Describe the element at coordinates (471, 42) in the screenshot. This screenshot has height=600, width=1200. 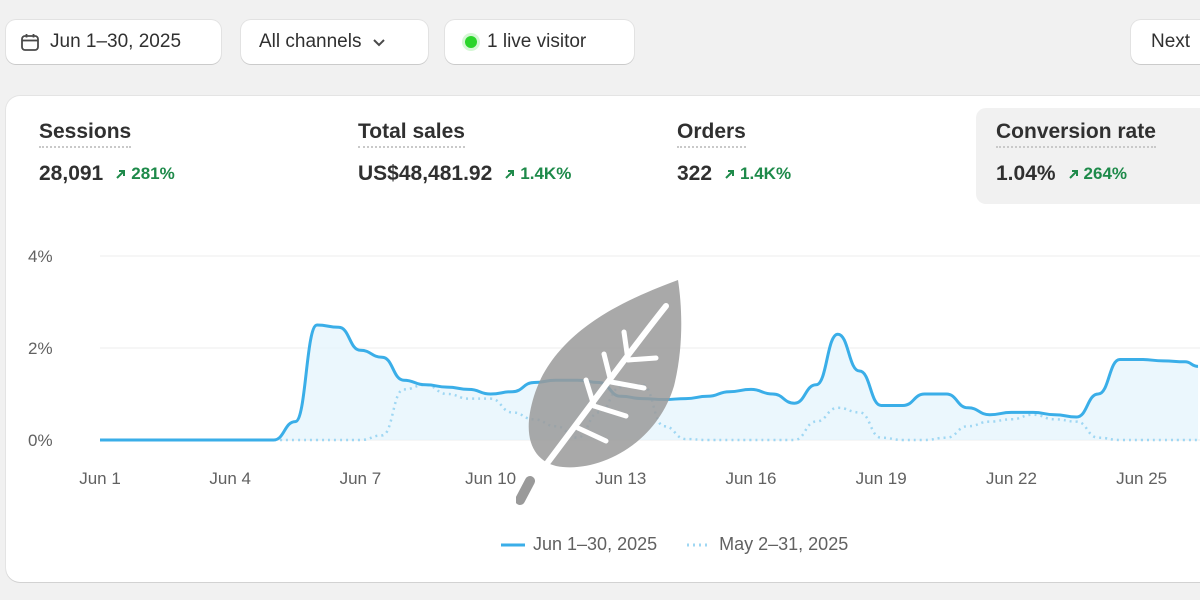
I see `live-indicator-dot` at that location.